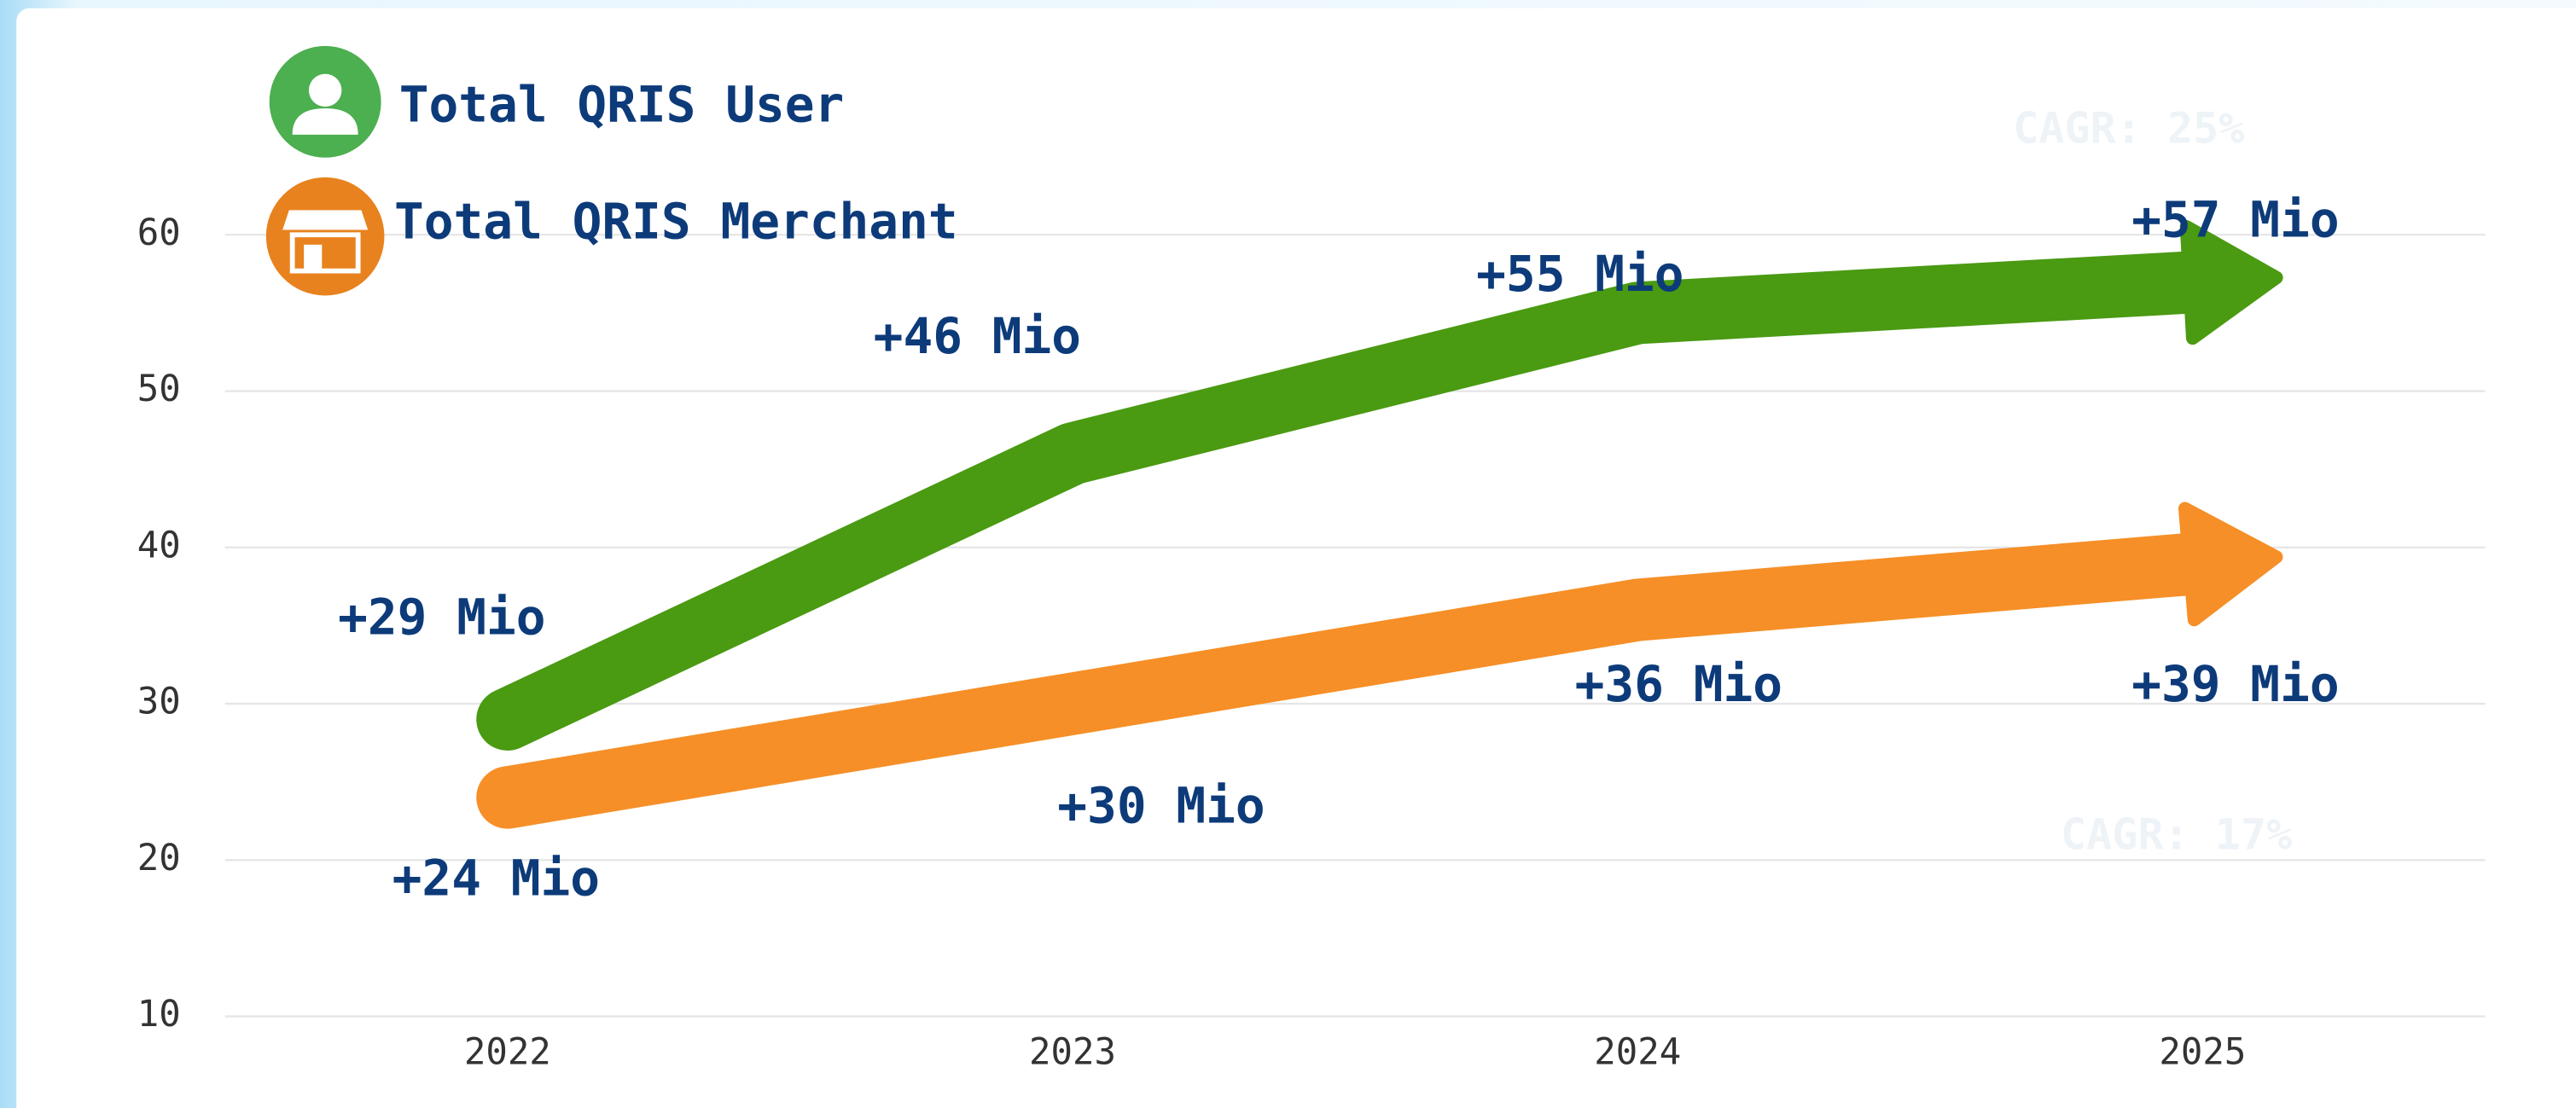 Image resolution: width=2576 pixels, height=1108 pixels. I want to click on data-label: +29 Mio, so click(441, 617).